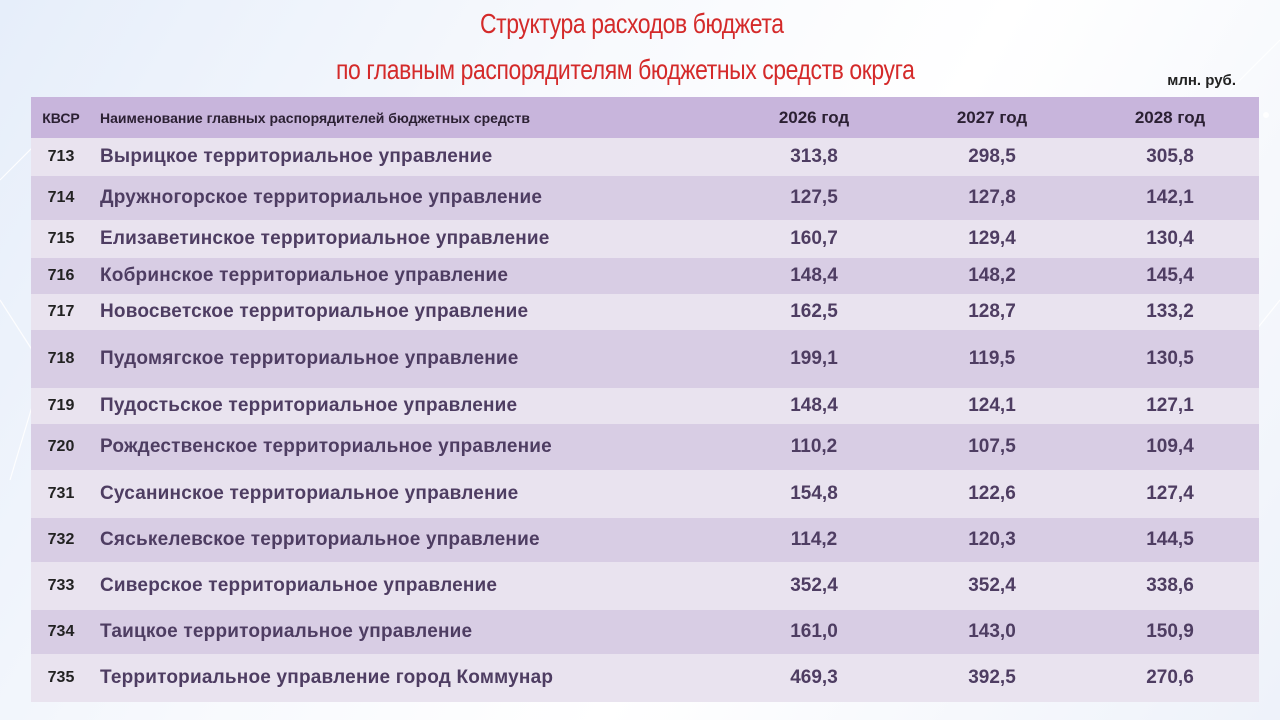 The height and width of the screenshot is (720, 1280). Describe the element at coordinates (814, 359) in the screenshot. I see `cell-2026: 199,1` at that location.